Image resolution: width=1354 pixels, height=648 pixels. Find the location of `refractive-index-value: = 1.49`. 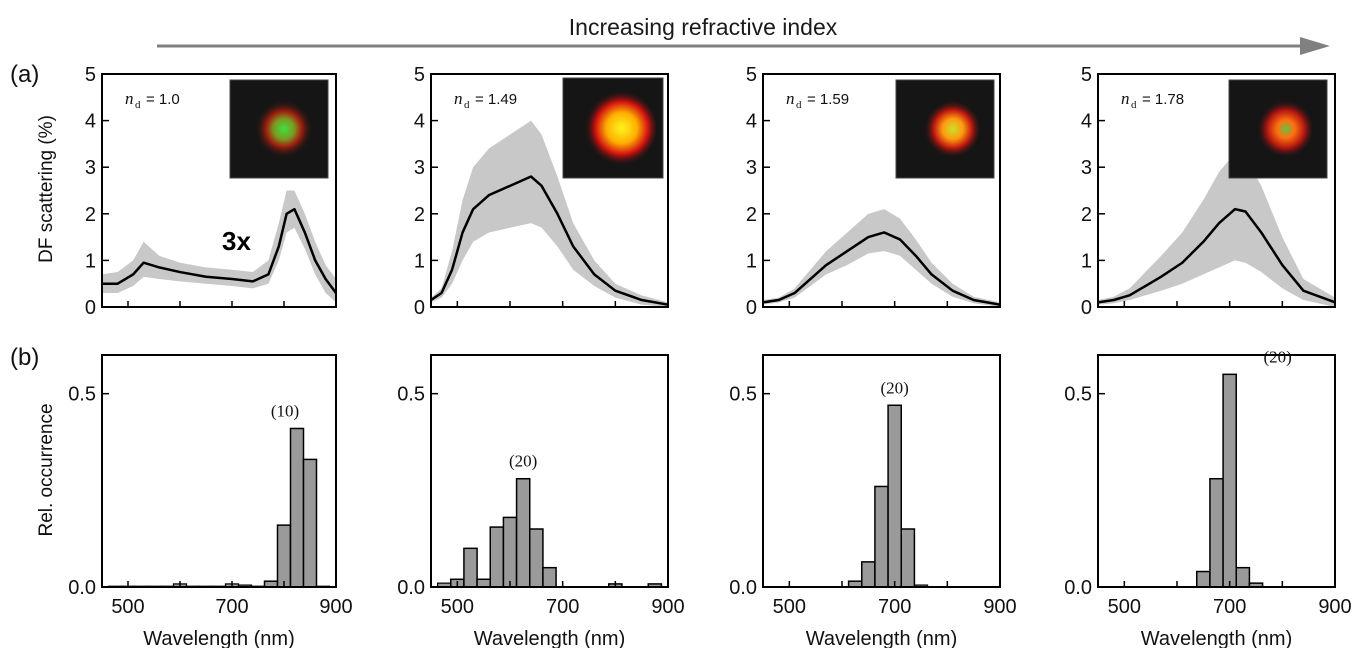

refractive-index-value: = 1.49 is located at coordinates (496, 99).